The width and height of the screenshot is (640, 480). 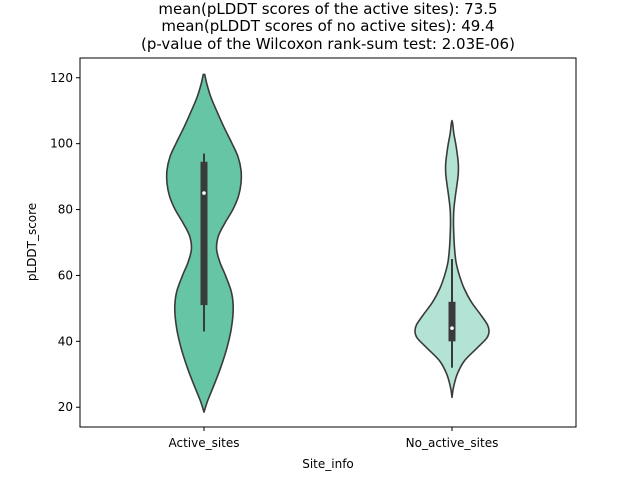 I want to click on y-axis-label: pLDDT_score, so click(x=32, y=242).